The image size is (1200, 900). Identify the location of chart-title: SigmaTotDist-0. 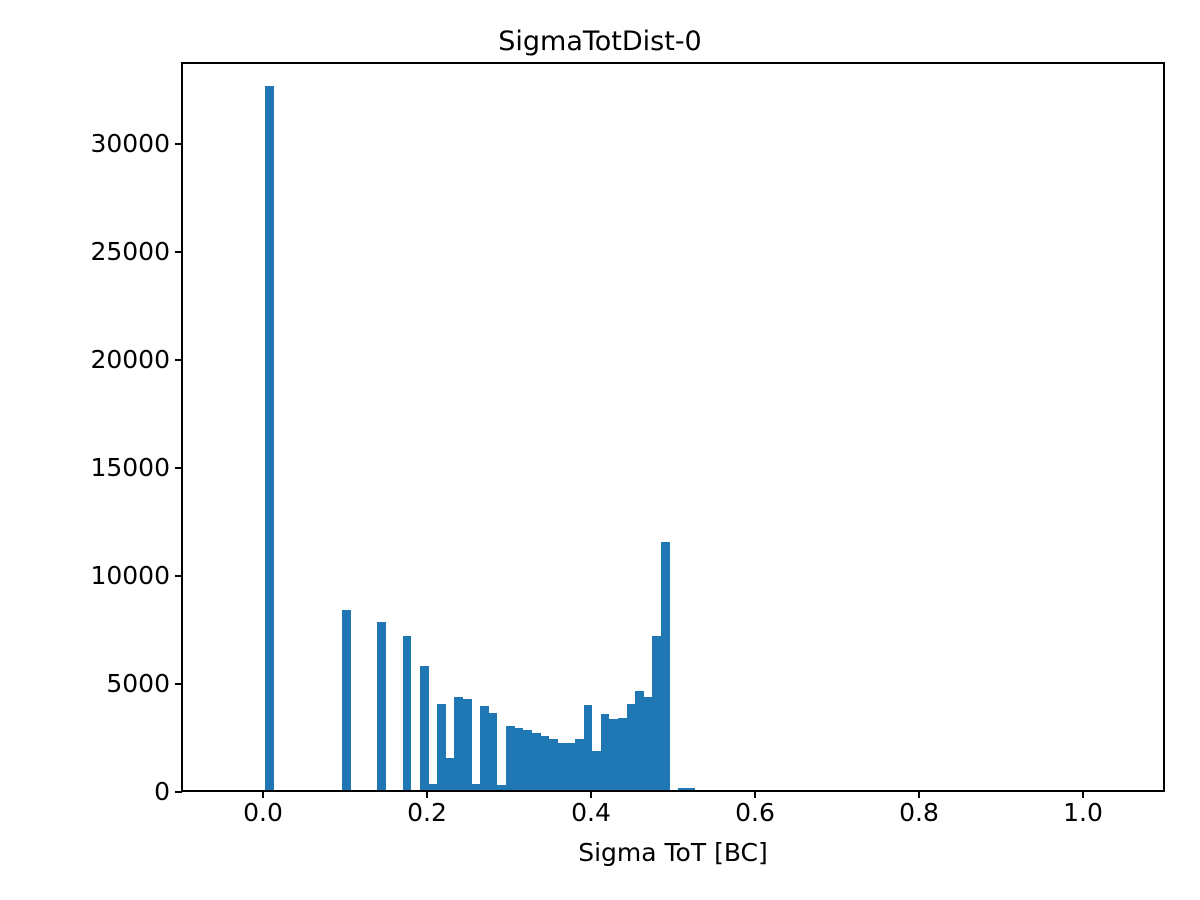
(600, 41).